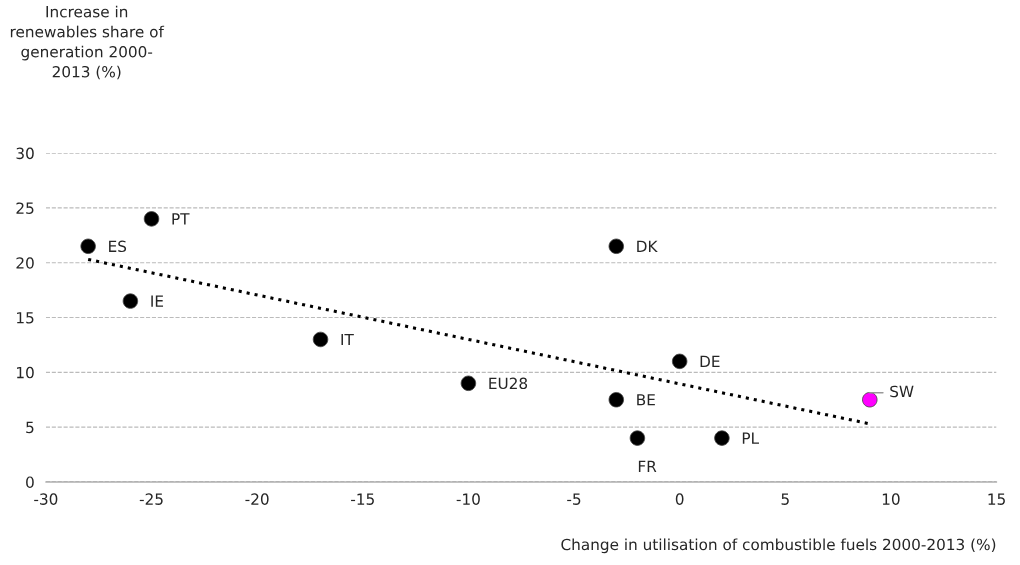 The height and width of the screenshot is (565, 1020). What do you see at coordinates (362, 499) in the screenshot?
I see `x-tick-label: -15` at bounding box center [362, 499].